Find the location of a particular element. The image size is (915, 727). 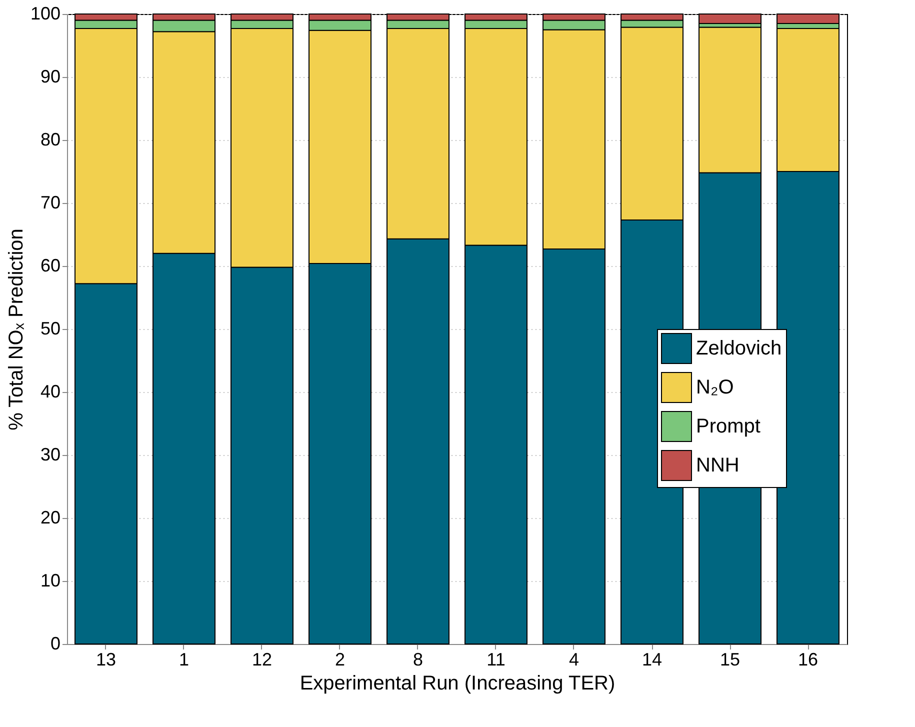

y-tick-label: 90 is located at coordinates (50, 76).